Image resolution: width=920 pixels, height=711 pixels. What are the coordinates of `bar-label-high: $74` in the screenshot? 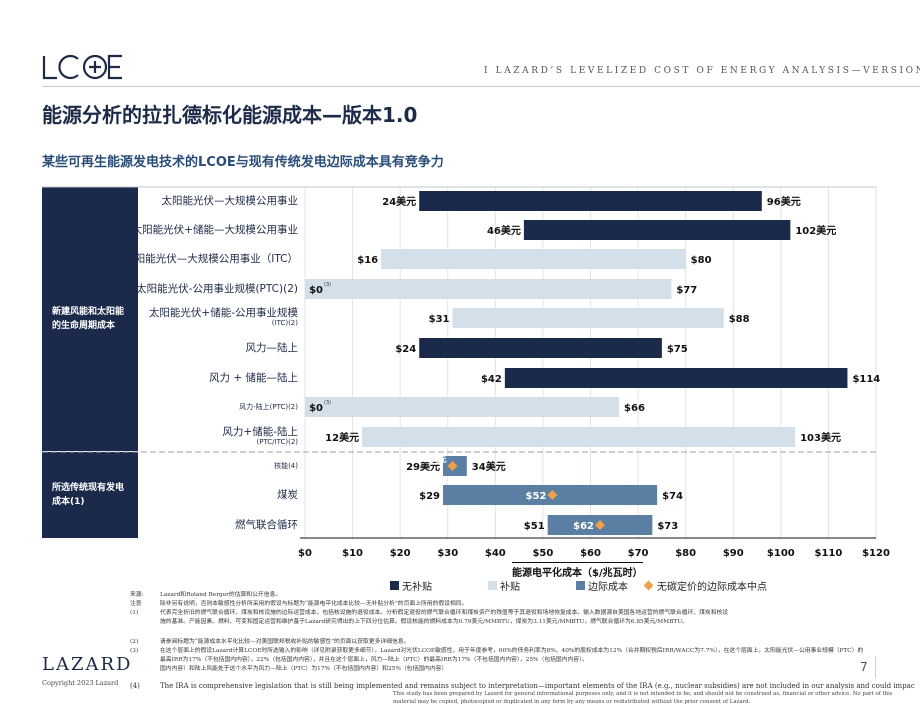 It's located at (672, 496).